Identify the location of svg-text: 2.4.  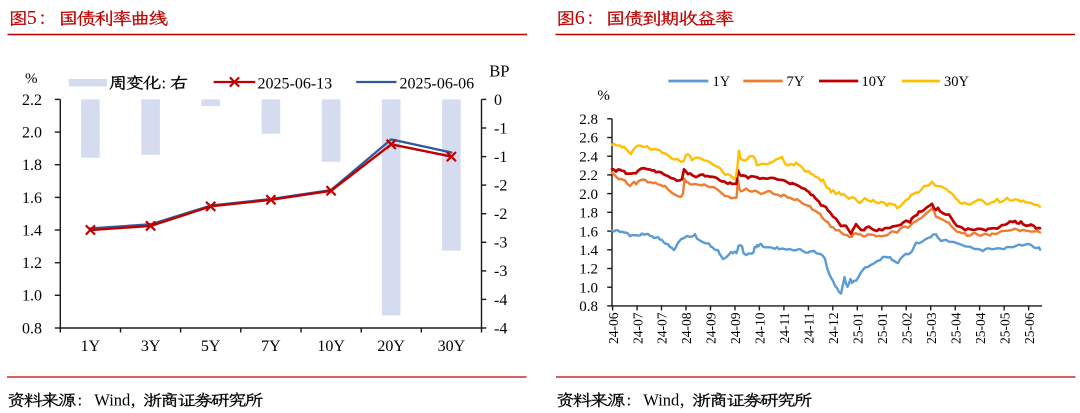
(588, 157).